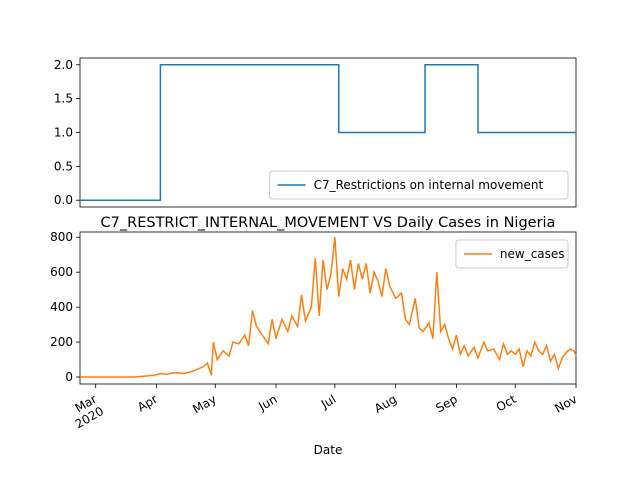 Image resolution: width=640 pixels, height=480 pixels. What do you see at coordinates (385, 404) in the screenshot?
I see `x-tick-label: Aug` at bounding box center [385, 404].